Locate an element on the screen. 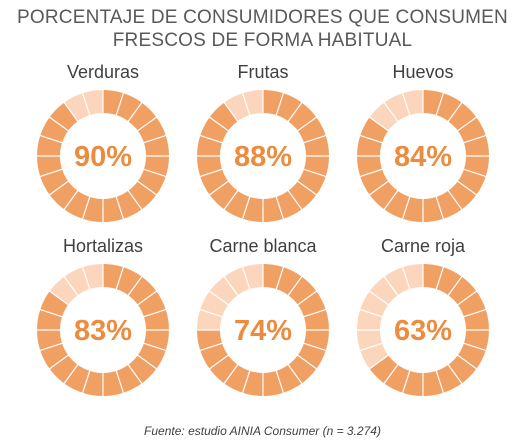 The width and height of the screenshot is (525, 446). donut-ring-svg: 83% is located at coordinates (103, 330).